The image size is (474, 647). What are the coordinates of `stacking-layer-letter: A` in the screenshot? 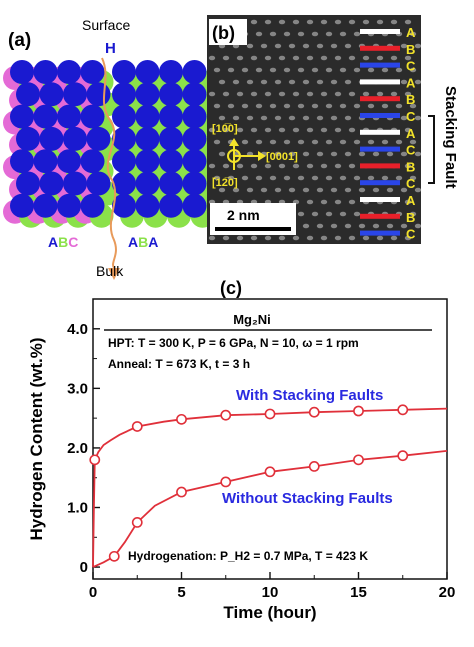 It's located at (411, 32).